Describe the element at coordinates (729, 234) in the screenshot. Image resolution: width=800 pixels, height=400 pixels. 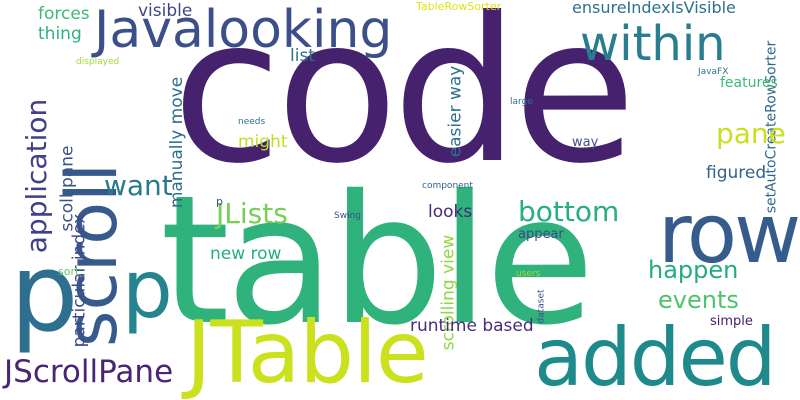
I see `word-row: row` at that location.